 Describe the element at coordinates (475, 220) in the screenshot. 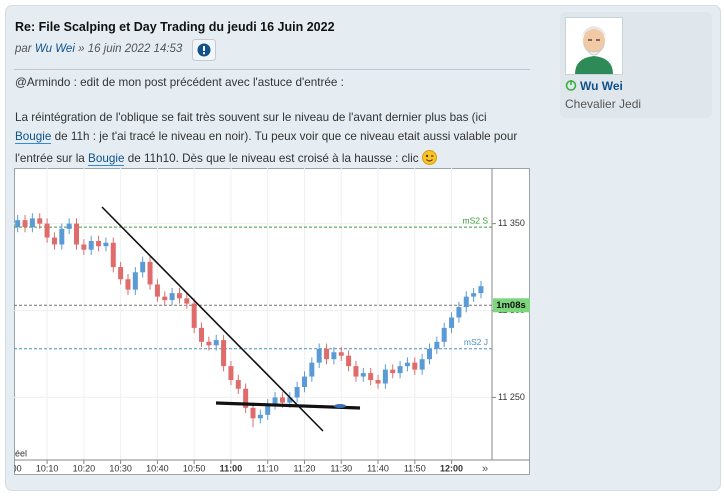

I see `level-label: mS2 S` at that location.